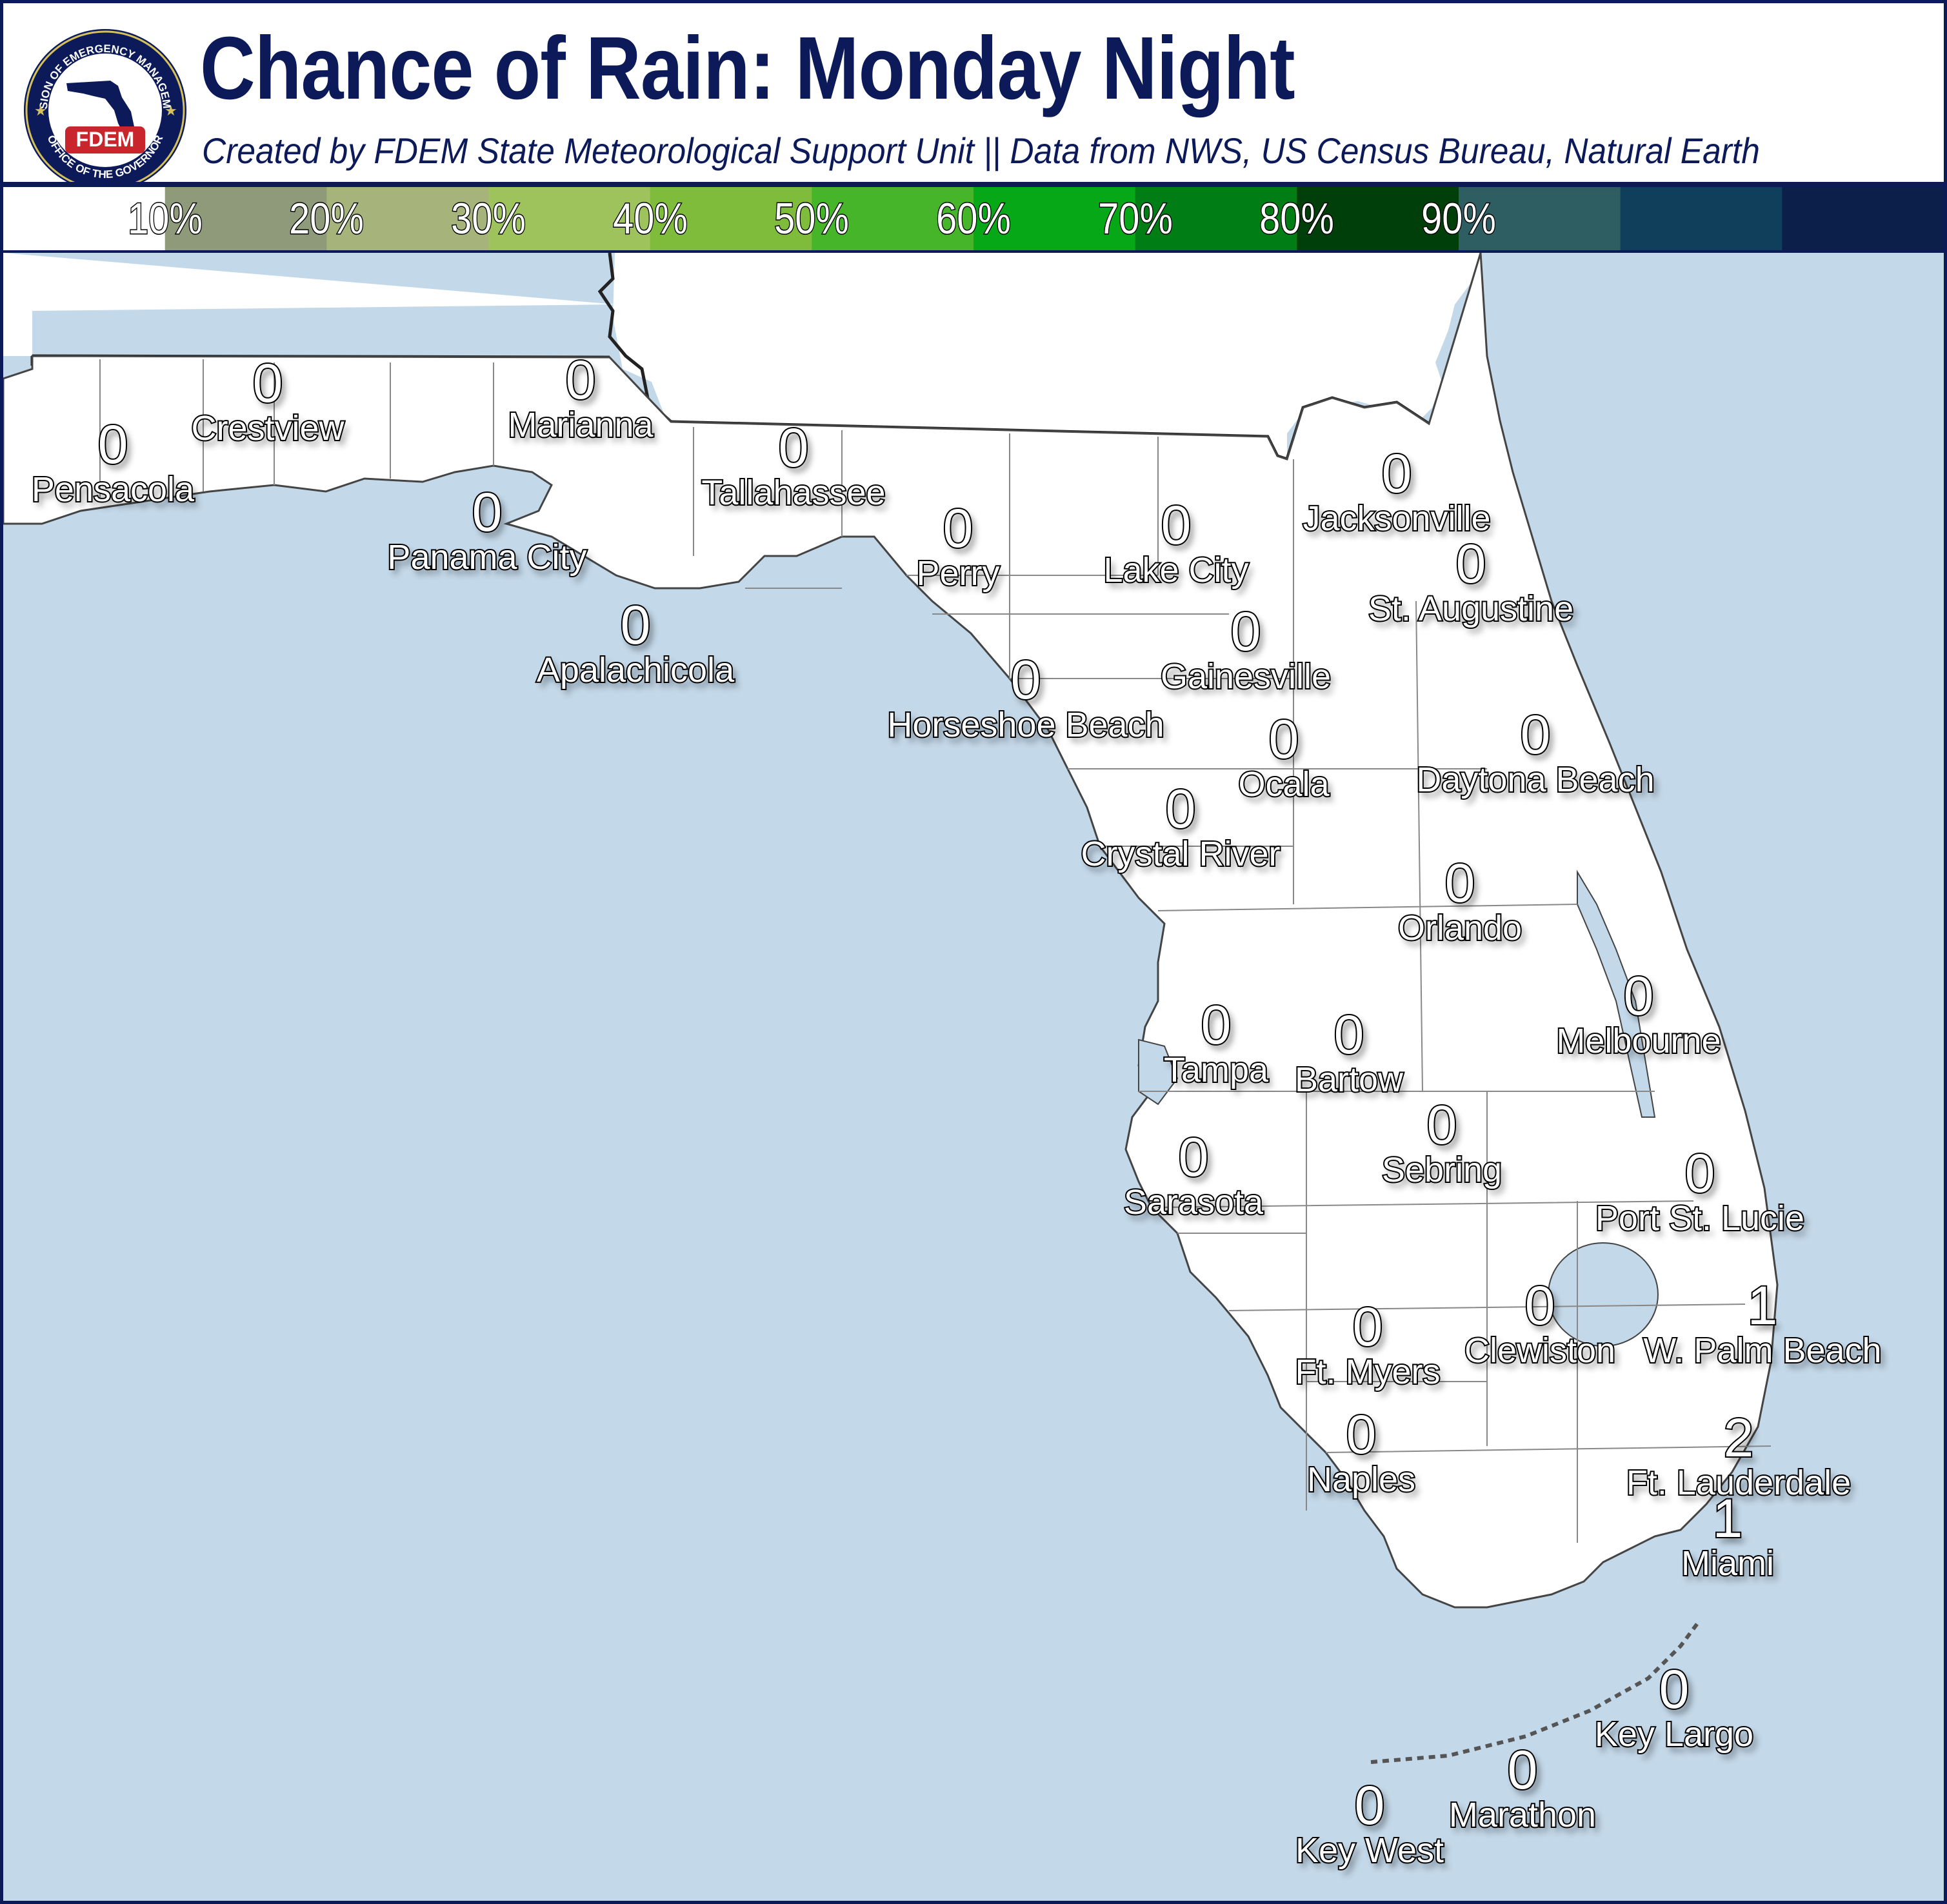 The height and width of the screenshot is (1904, 1947). What do you see at coordinates (1540, 1350) in the screenshot?
I see `city-name: Clewiston` at bounding box center [1540, 1350].